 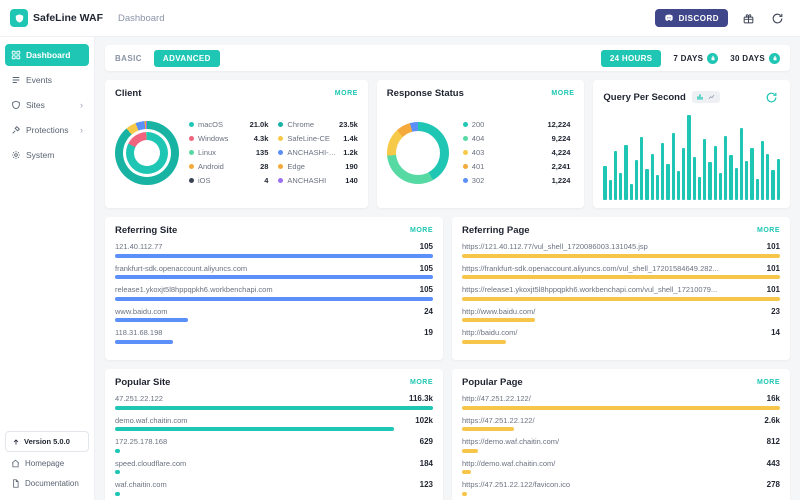 What do you see at coordinates (139, 332) in the screenshot?
I see `item-label: 118.31.68.198` at bounding box center [139, 332].